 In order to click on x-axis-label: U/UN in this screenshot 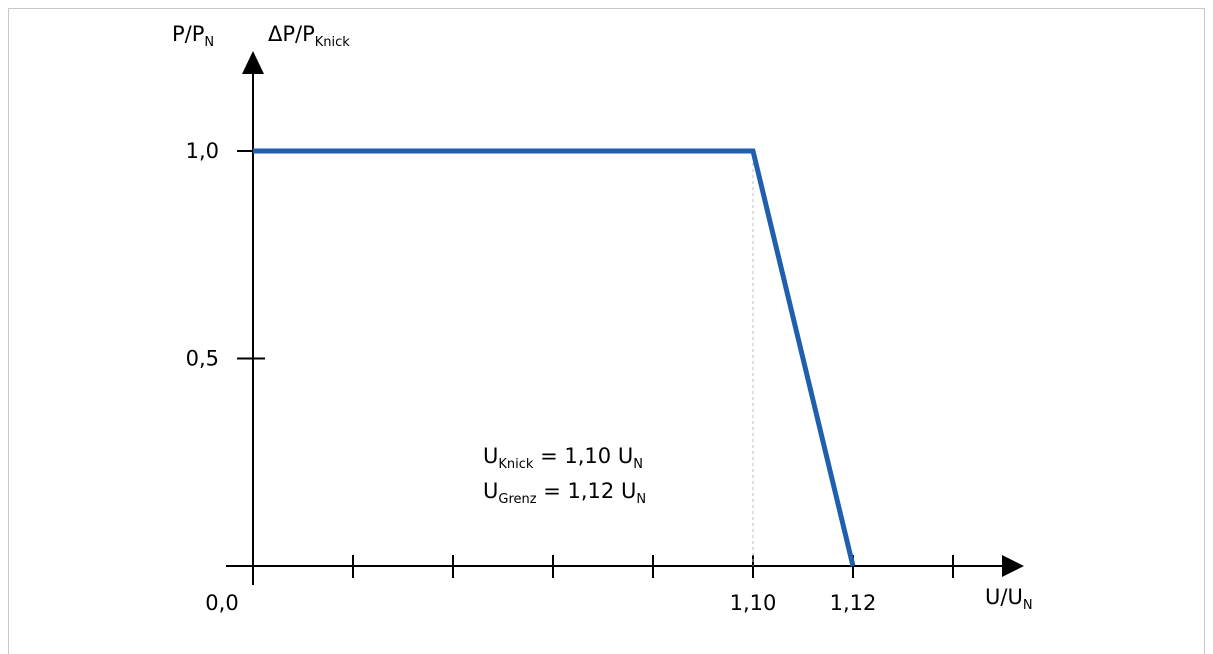, I will do `click(1009, 599)`.